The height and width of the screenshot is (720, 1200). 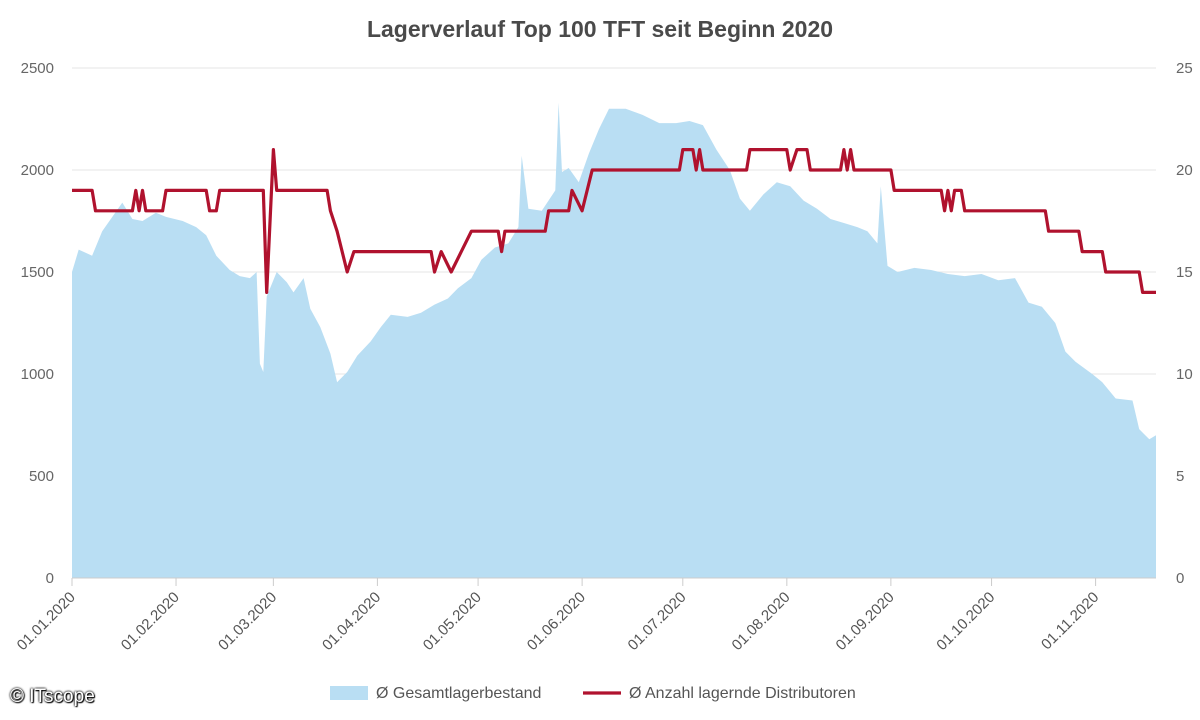 I want to click on x-tick-label: 01.06.2020, so click(x=556, y=621).